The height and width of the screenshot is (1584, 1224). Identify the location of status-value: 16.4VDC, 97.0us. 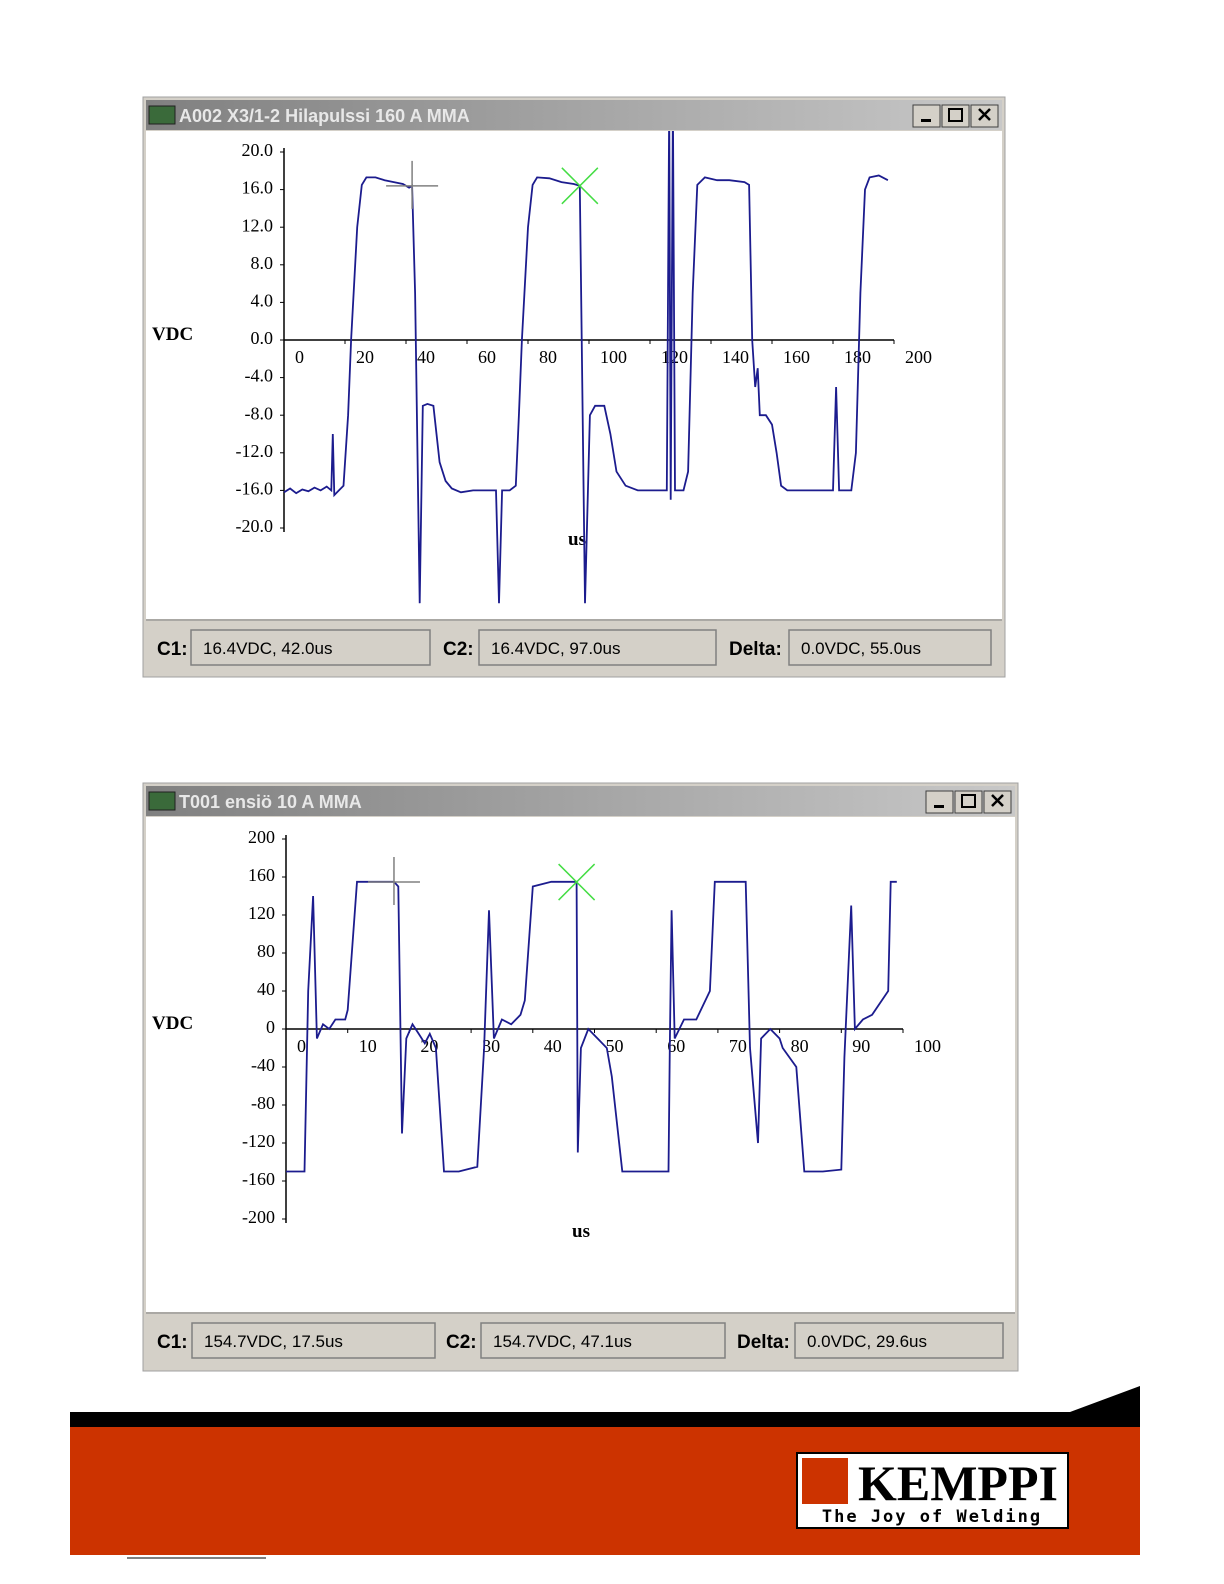
(555, 648).